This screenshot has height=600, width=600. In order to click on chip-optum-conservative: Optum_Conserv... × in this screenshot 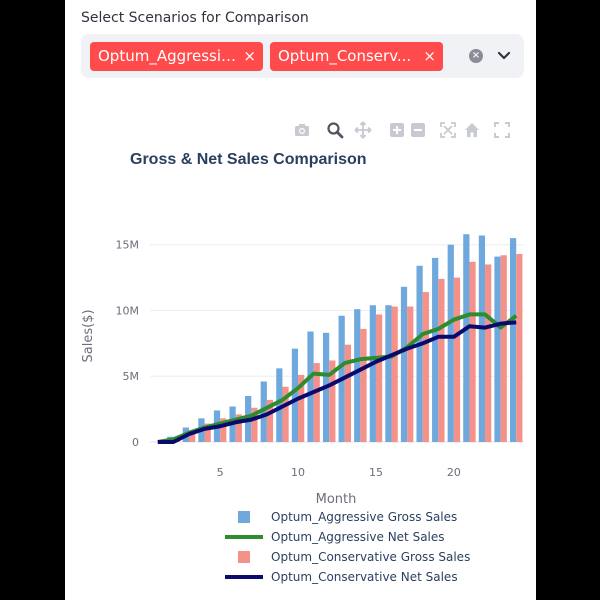, I will do `click(356, 56)`.